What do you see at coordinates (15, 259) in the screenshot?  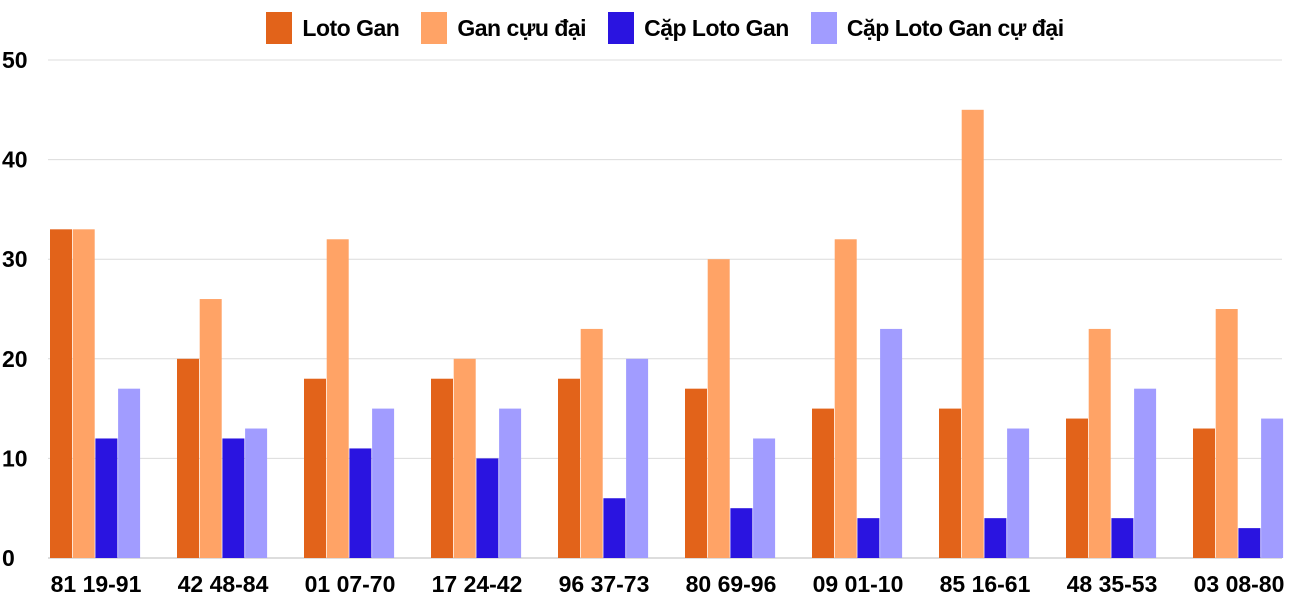 I see `y-tick-label: 30` at bounding box center [15, 259].